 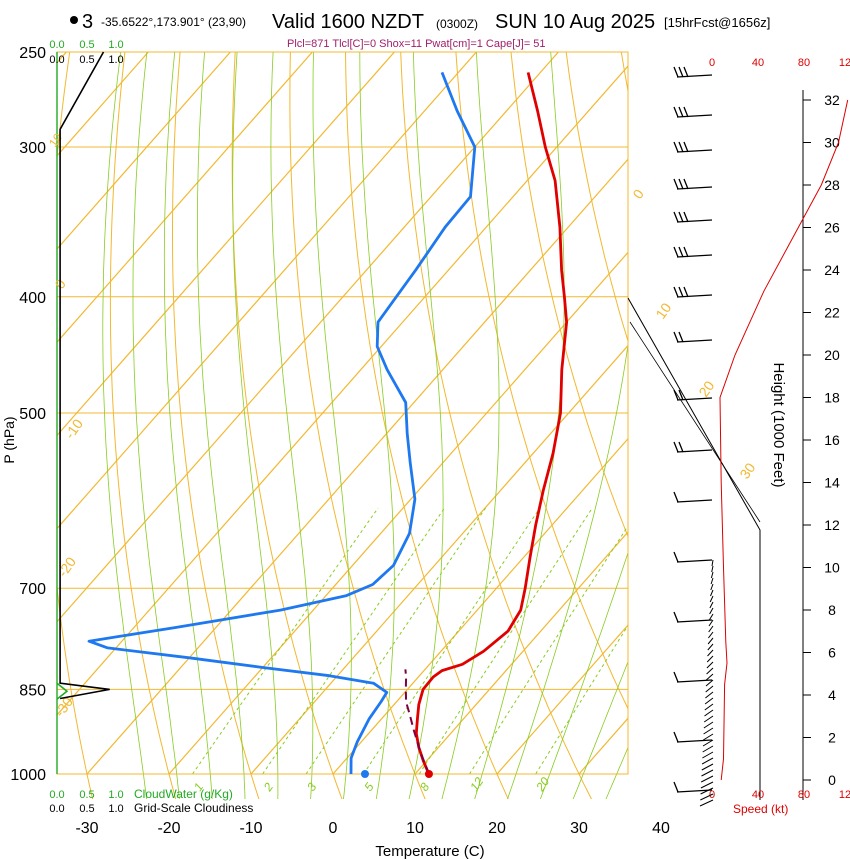 What do you see at coordinates (638, 194) in the screenshot?
I see `isotherm-label: 0` at bounding box center [638, 194].